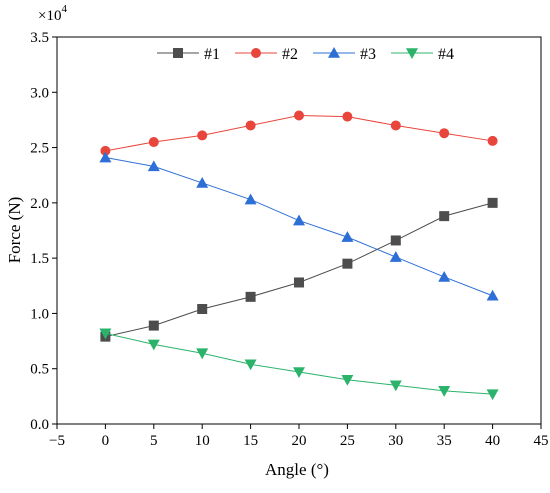  What do you see at coordinates (347, 441) in the screenshot?
I see `x-tick-label: 25` at bounding box center [347, 441].